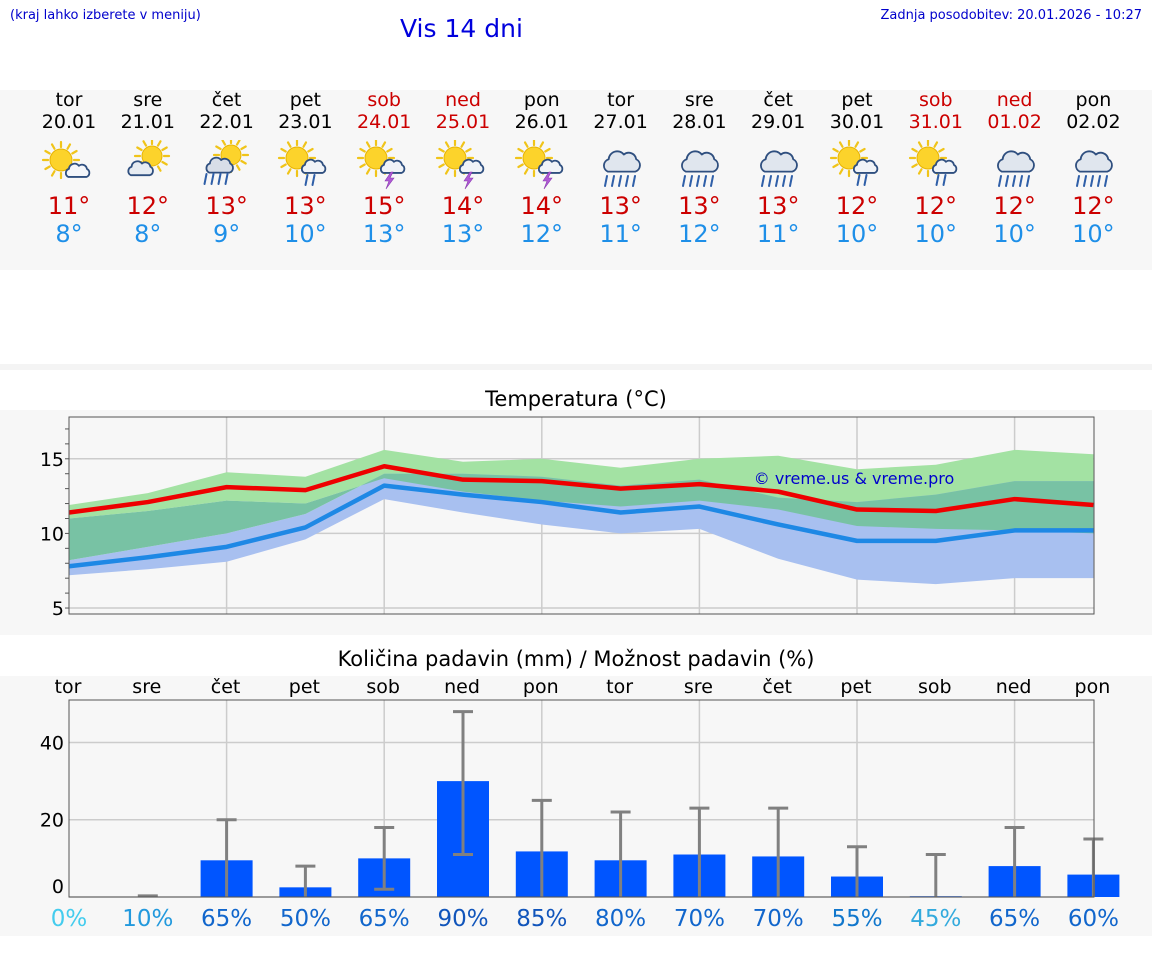 The image size is (1152, 975). Describe the element at coordinates (1093, 919) in the screenshot. I see `precip-probability: 60%` at that location.